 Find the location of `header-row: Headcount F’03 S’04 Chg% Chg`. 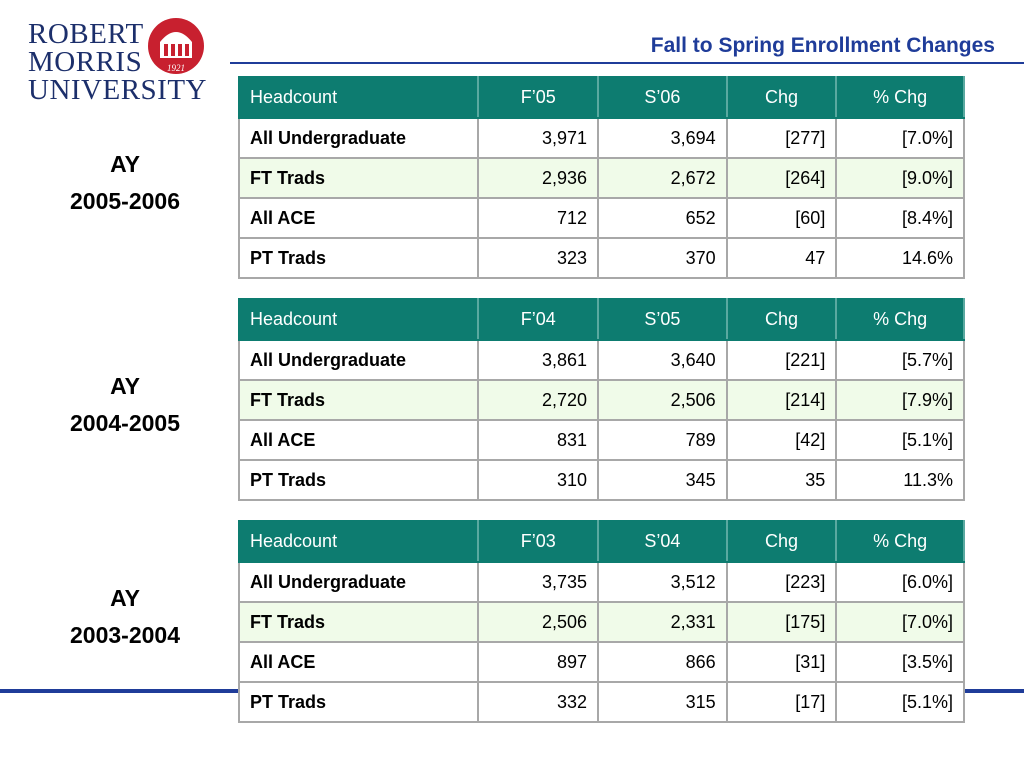

header-row: Headcount F’03 S’04 Chg% Chg is located at coordinates (601, 541).